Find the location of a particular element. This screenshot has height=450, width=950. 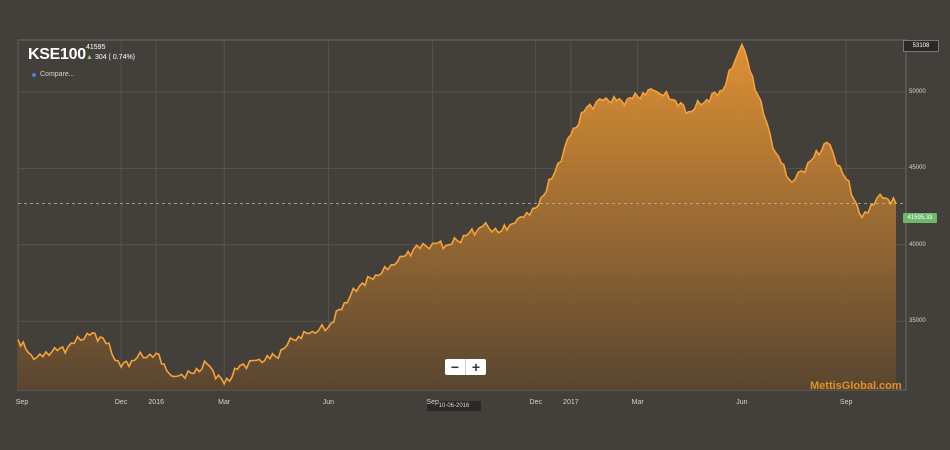

x-tick-label: 2016 is located at coordinates (156, 402).